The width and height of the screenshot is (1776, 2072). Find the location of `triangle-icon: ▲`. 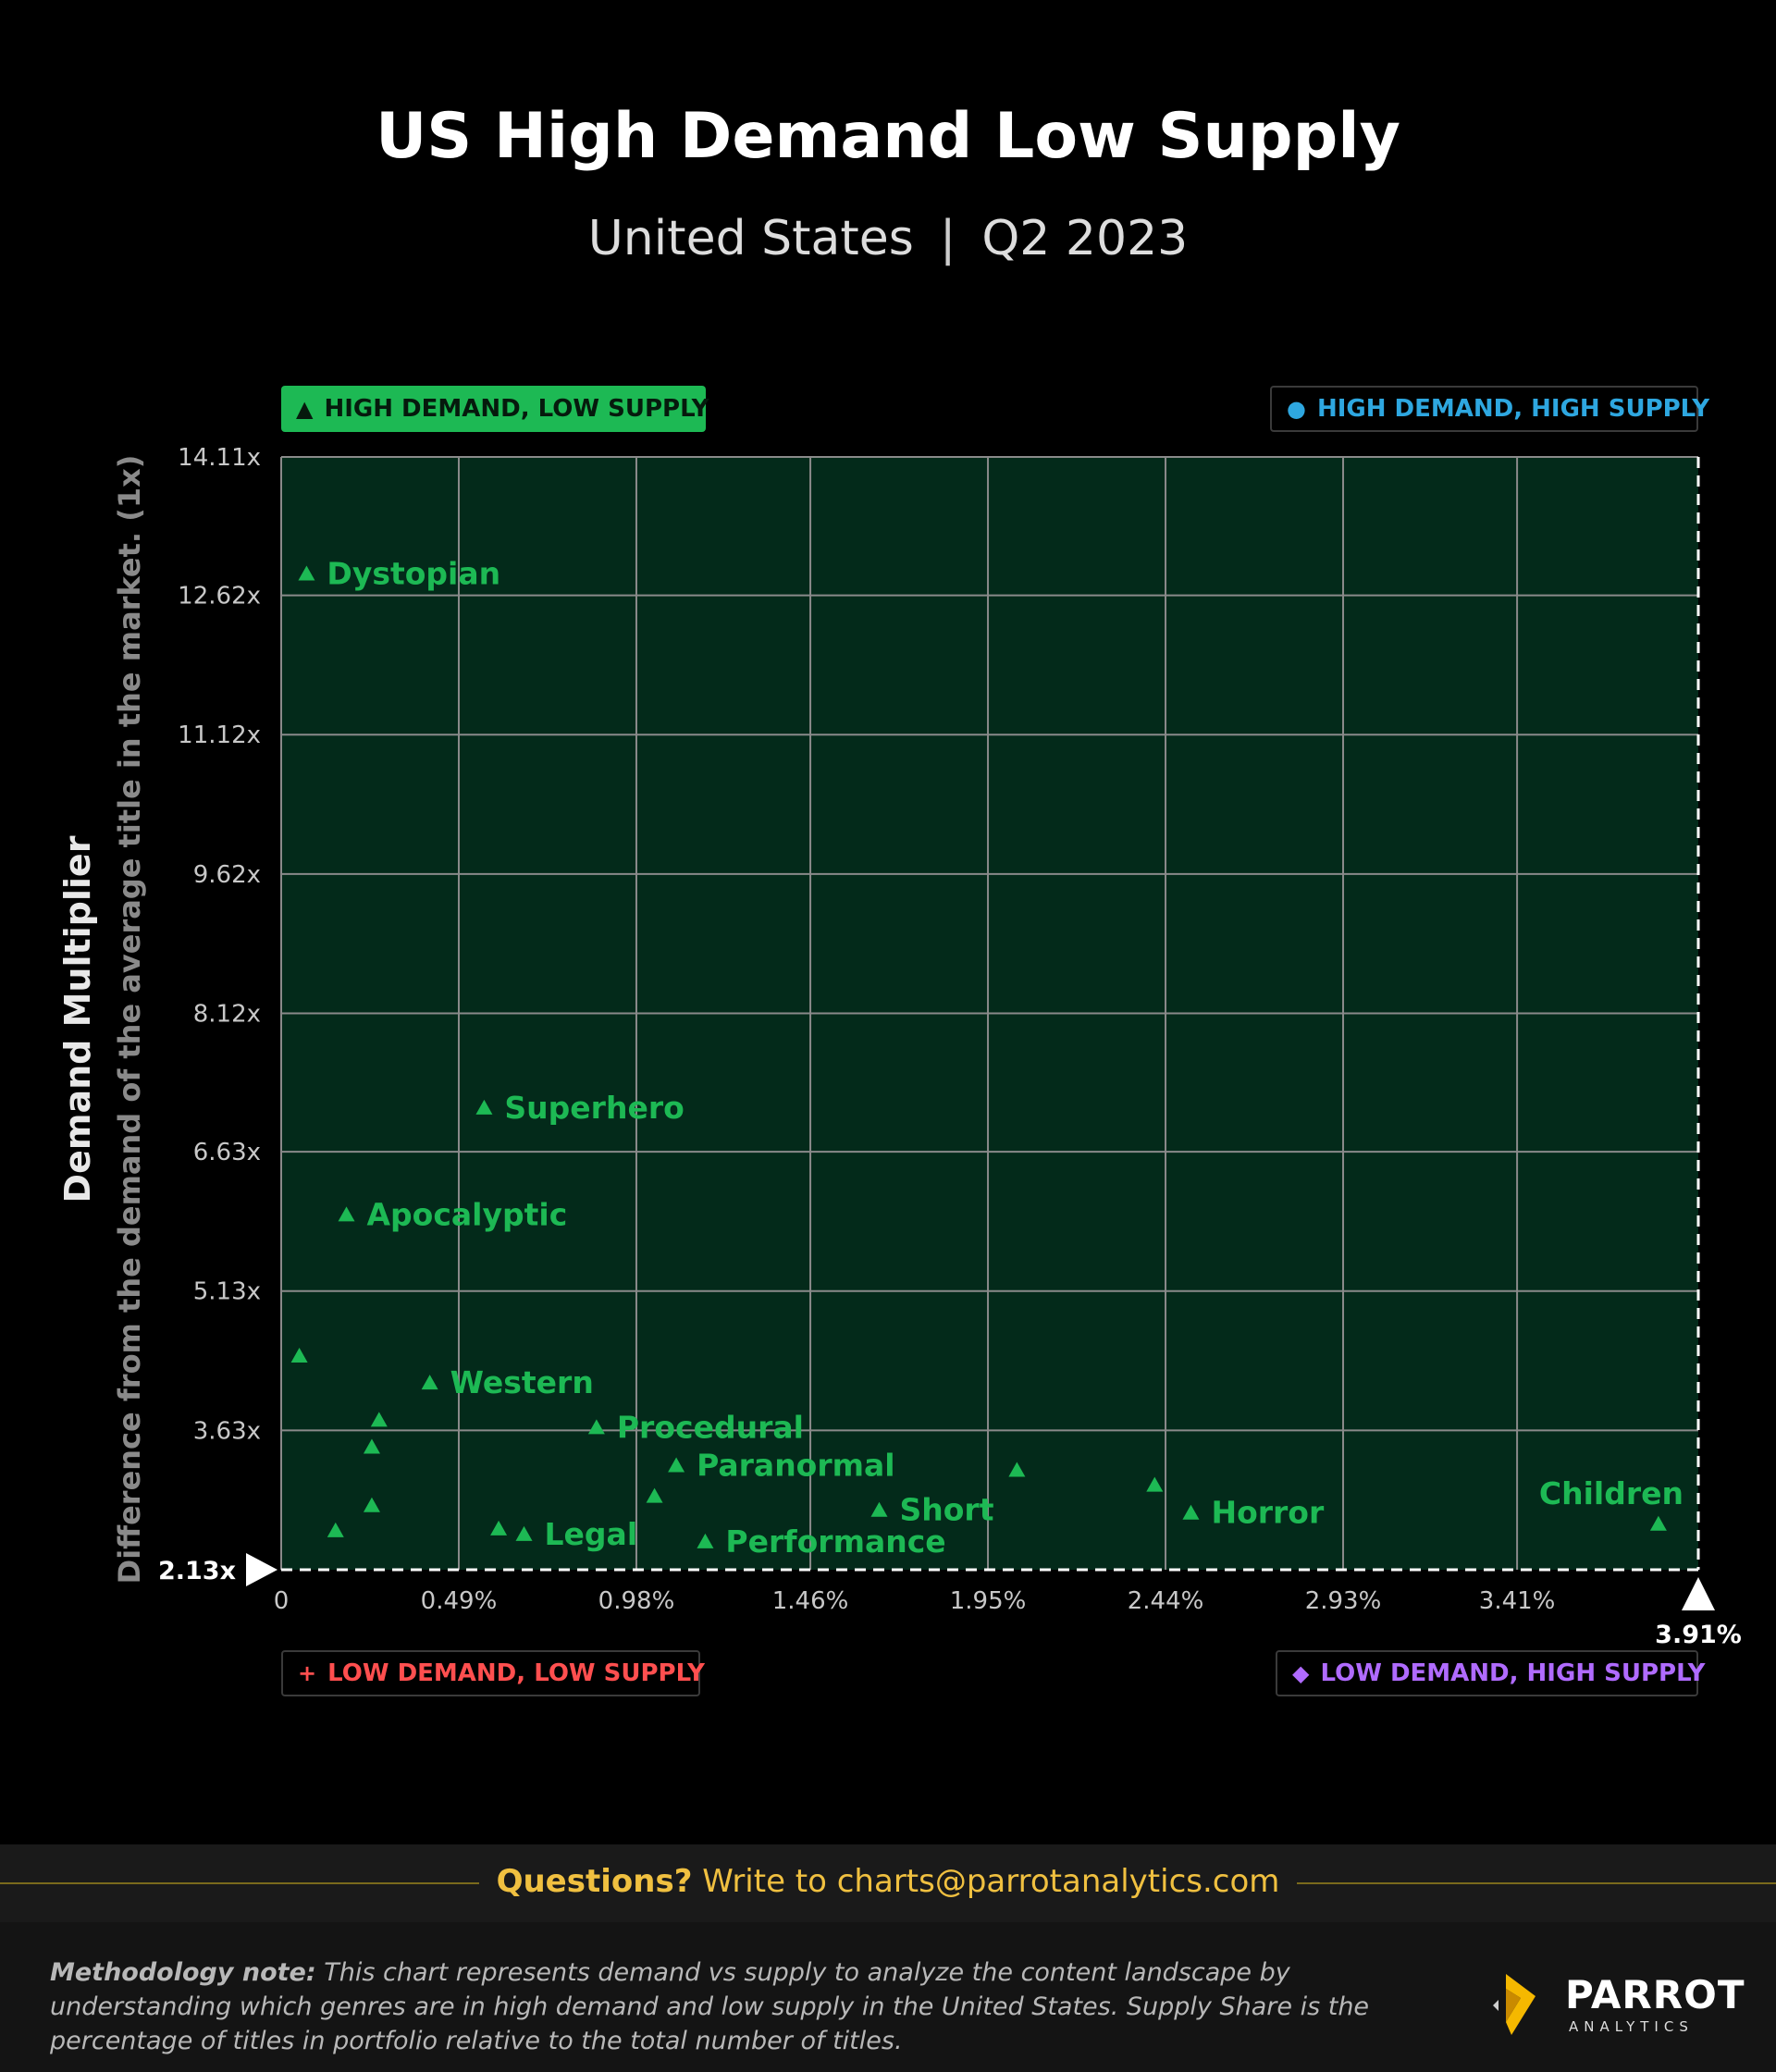

triangle-icon: ▲ is located at coordinates (305, 409).